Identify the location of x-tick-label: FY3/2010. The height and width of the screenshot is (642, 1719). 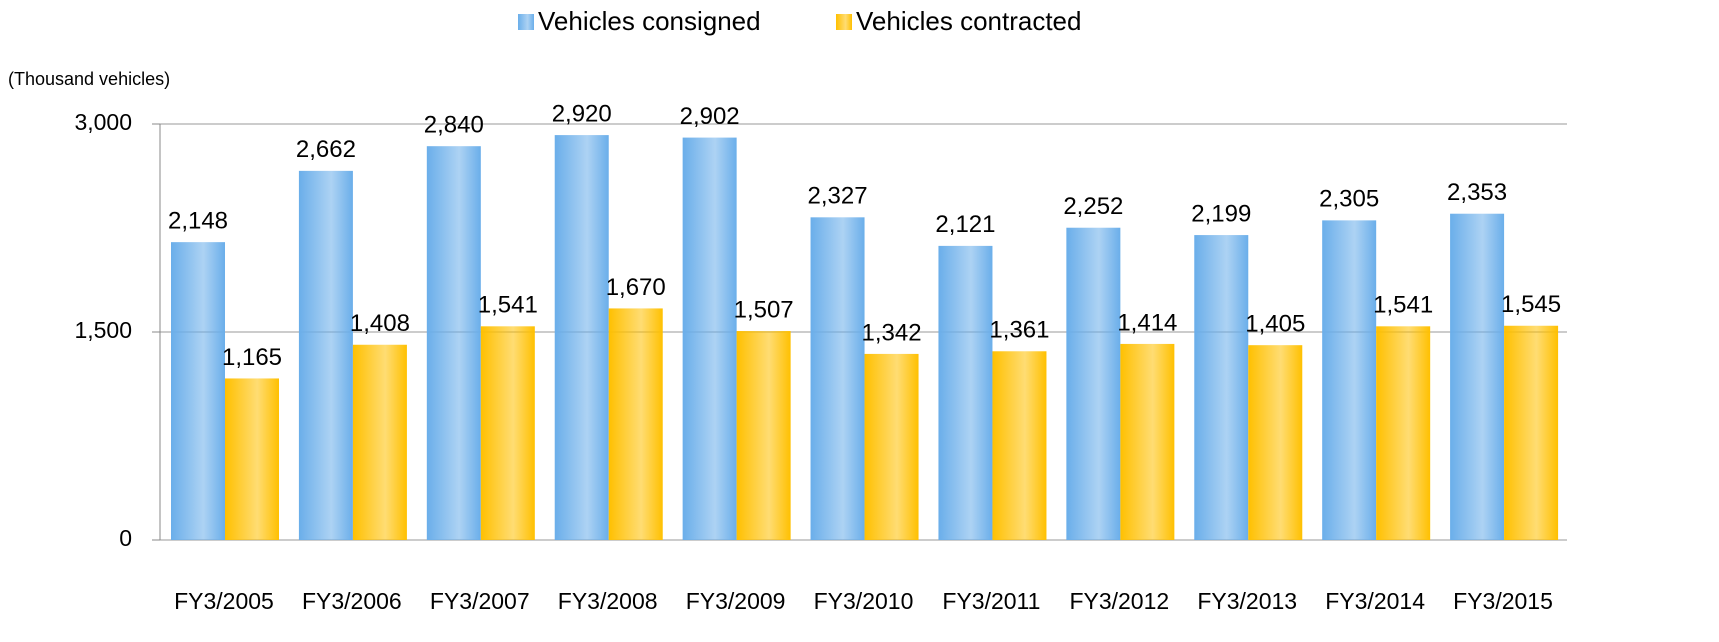
(864, 601).